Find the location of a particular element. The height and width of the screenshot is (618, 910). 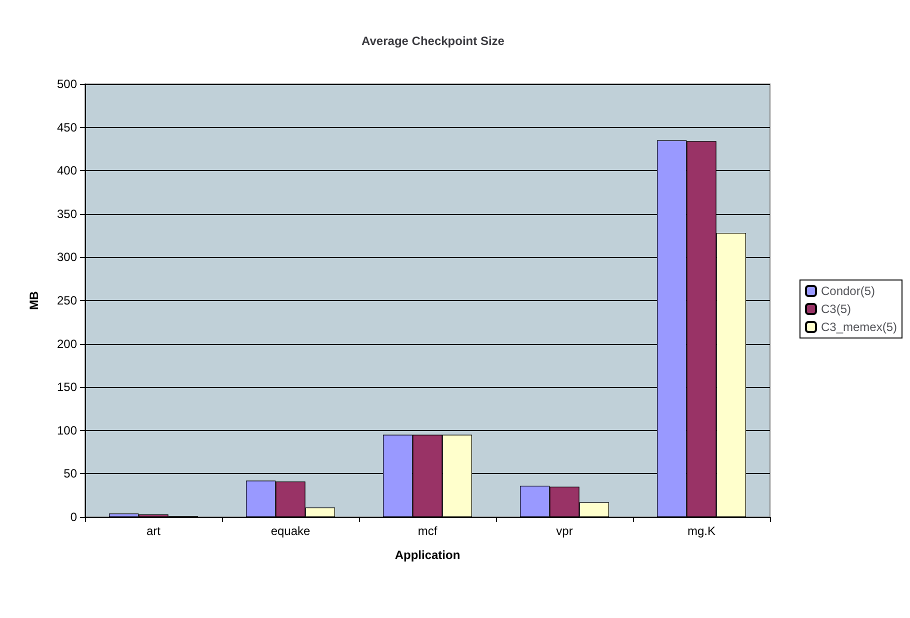

y-tick-label: 250 is located at coordinates (67, 301).